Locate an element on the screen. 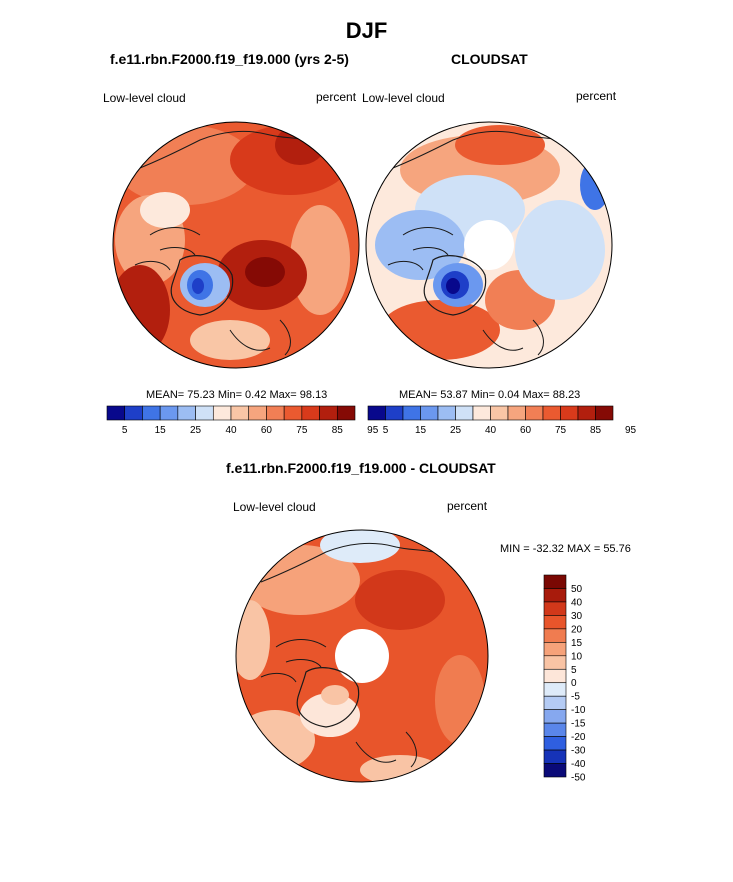  map-model-coast-greenland is located at coordinates (202, 285).